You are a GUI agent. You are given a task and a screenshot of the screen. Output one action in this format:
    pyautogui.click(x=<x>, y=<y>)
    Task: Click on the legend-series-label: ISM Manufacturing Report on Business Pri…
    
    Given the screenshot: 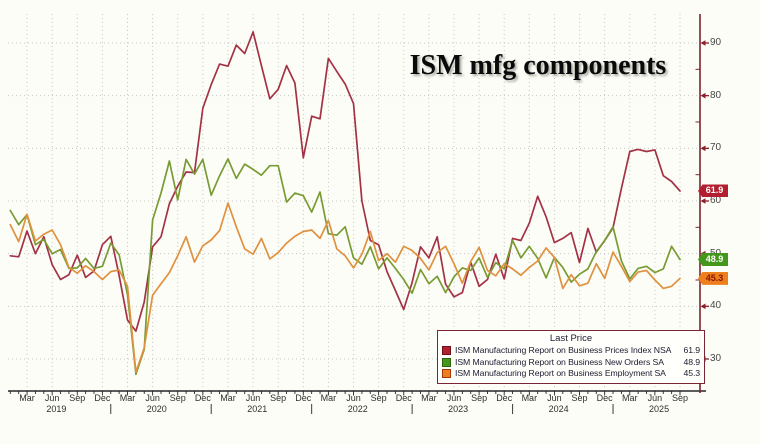 What is the action you would take?
    pyautogui.click(x=563, y=350)
    